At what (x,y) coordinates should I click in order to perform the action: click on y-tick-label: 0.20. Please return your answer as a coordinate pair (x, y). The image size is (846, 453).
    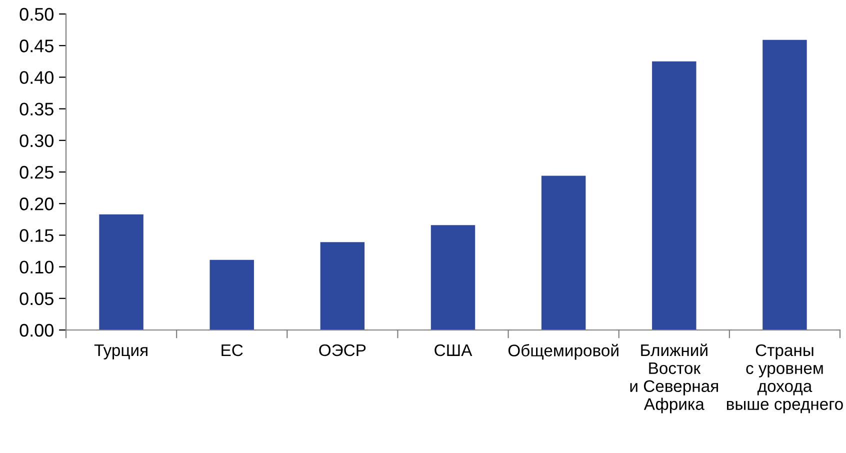
    Looking at the image, I should click on (37, 204).